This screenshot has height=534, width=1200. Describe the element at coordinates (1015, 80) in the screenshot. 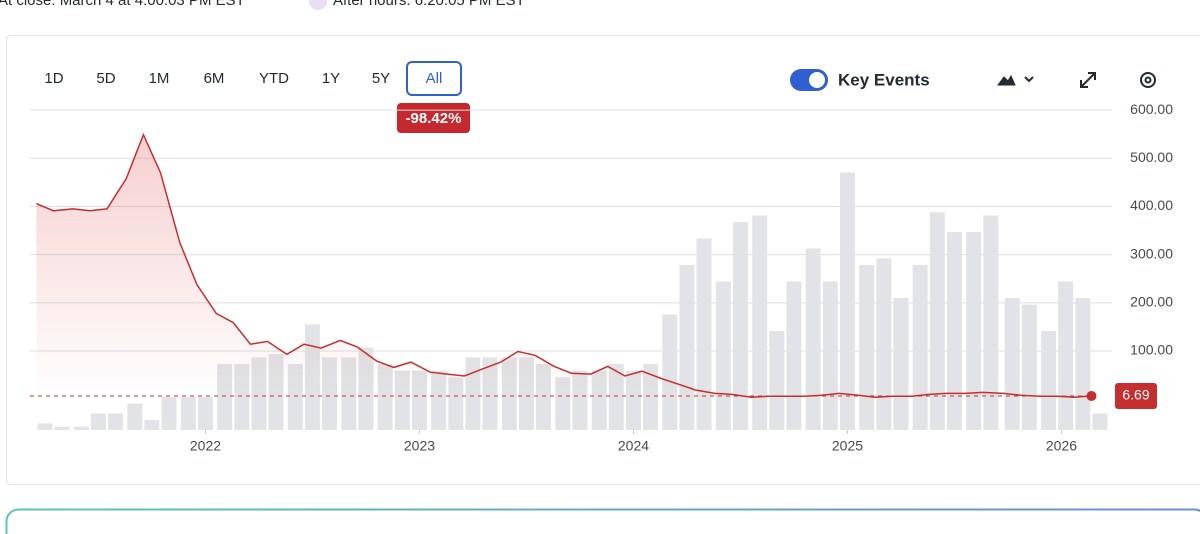

I see `chart-type-menu` at that location.